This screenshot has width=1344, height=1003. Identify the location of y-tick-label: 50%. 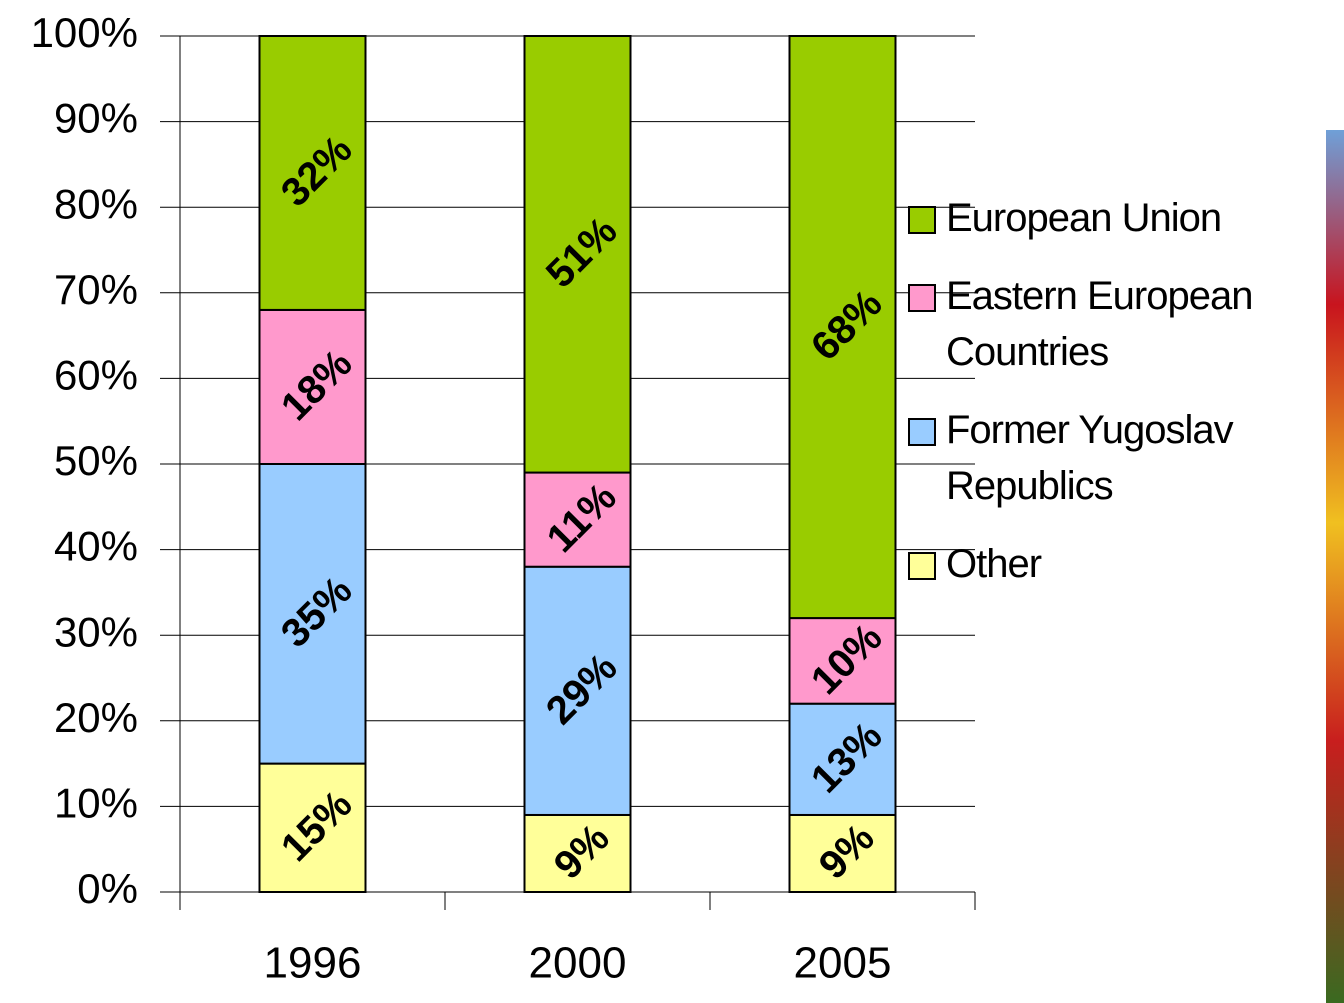
(96, 460).